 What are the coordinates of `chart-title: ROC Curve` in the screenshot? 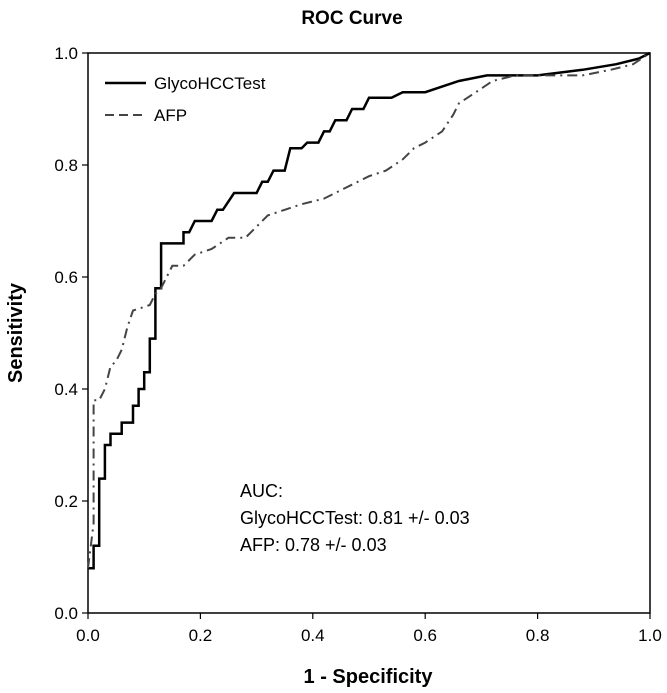 It's located at (351, 18).